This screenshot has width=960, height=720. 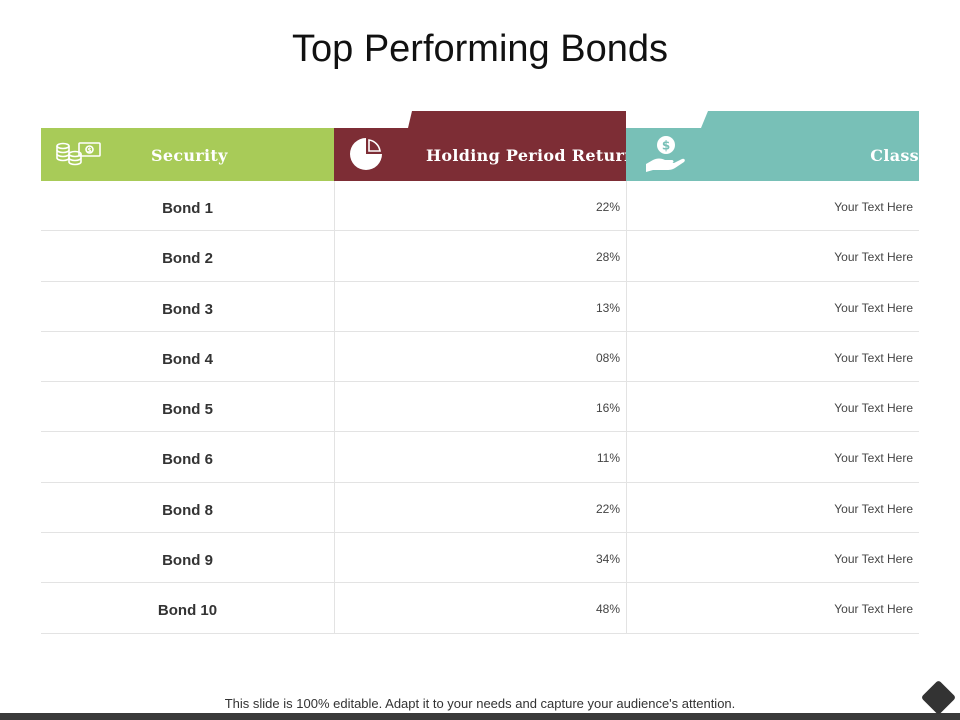 I want to click on table-row: Bond 1 22% Your Text Here, so click(x=480, y=206).